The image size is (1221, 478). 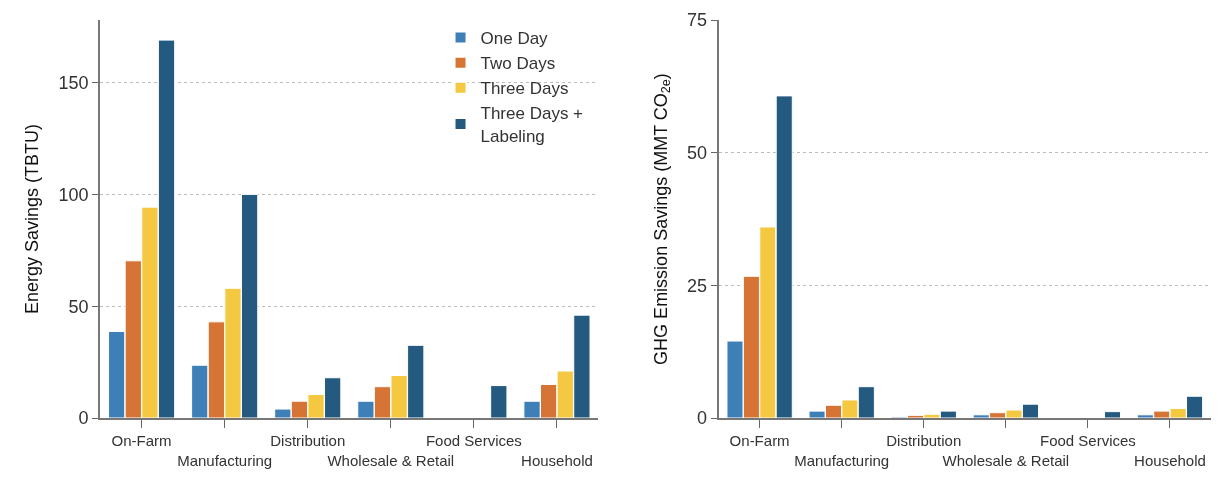 I want to click on y-axis-title: Energy Savings (TBTU), so click(x=32, y=219).